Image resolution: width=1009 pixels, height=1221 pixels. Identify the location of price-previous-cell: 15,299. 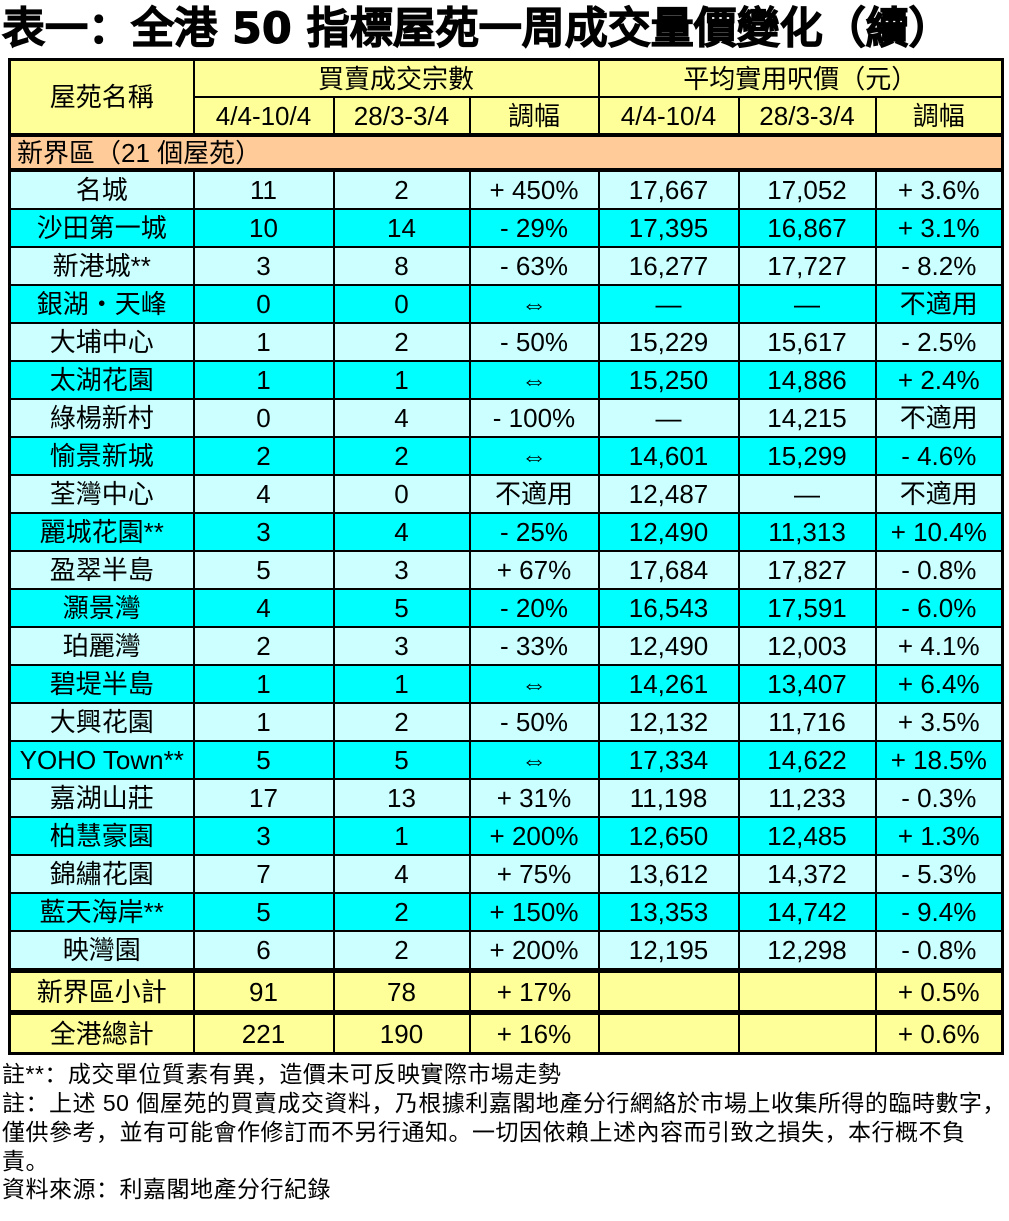
(807, 456).